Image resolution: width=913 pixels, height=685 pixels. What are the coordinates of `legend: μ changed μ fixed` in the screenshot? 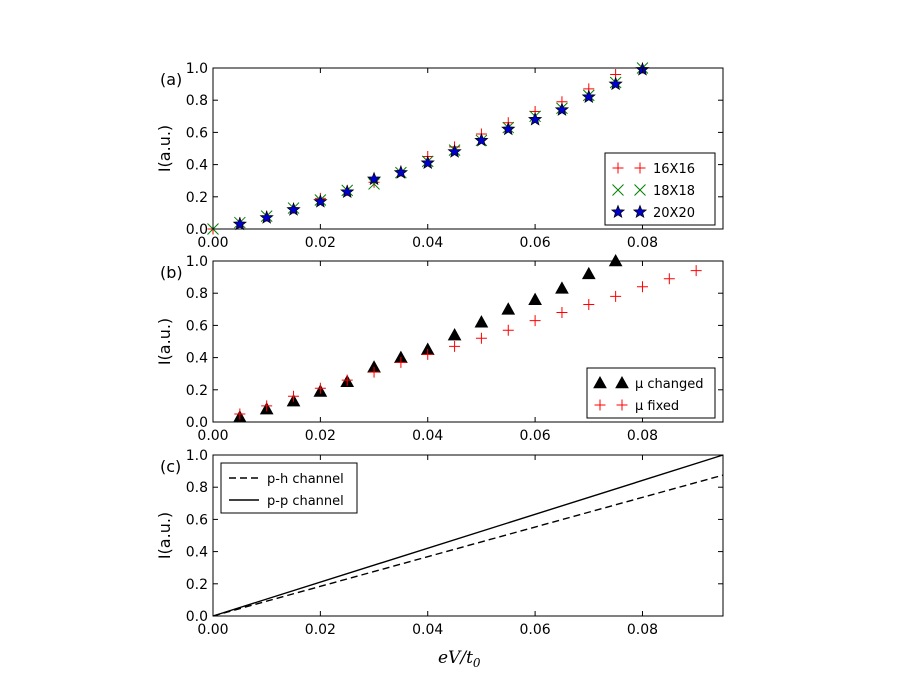 It's located at (651, 393).